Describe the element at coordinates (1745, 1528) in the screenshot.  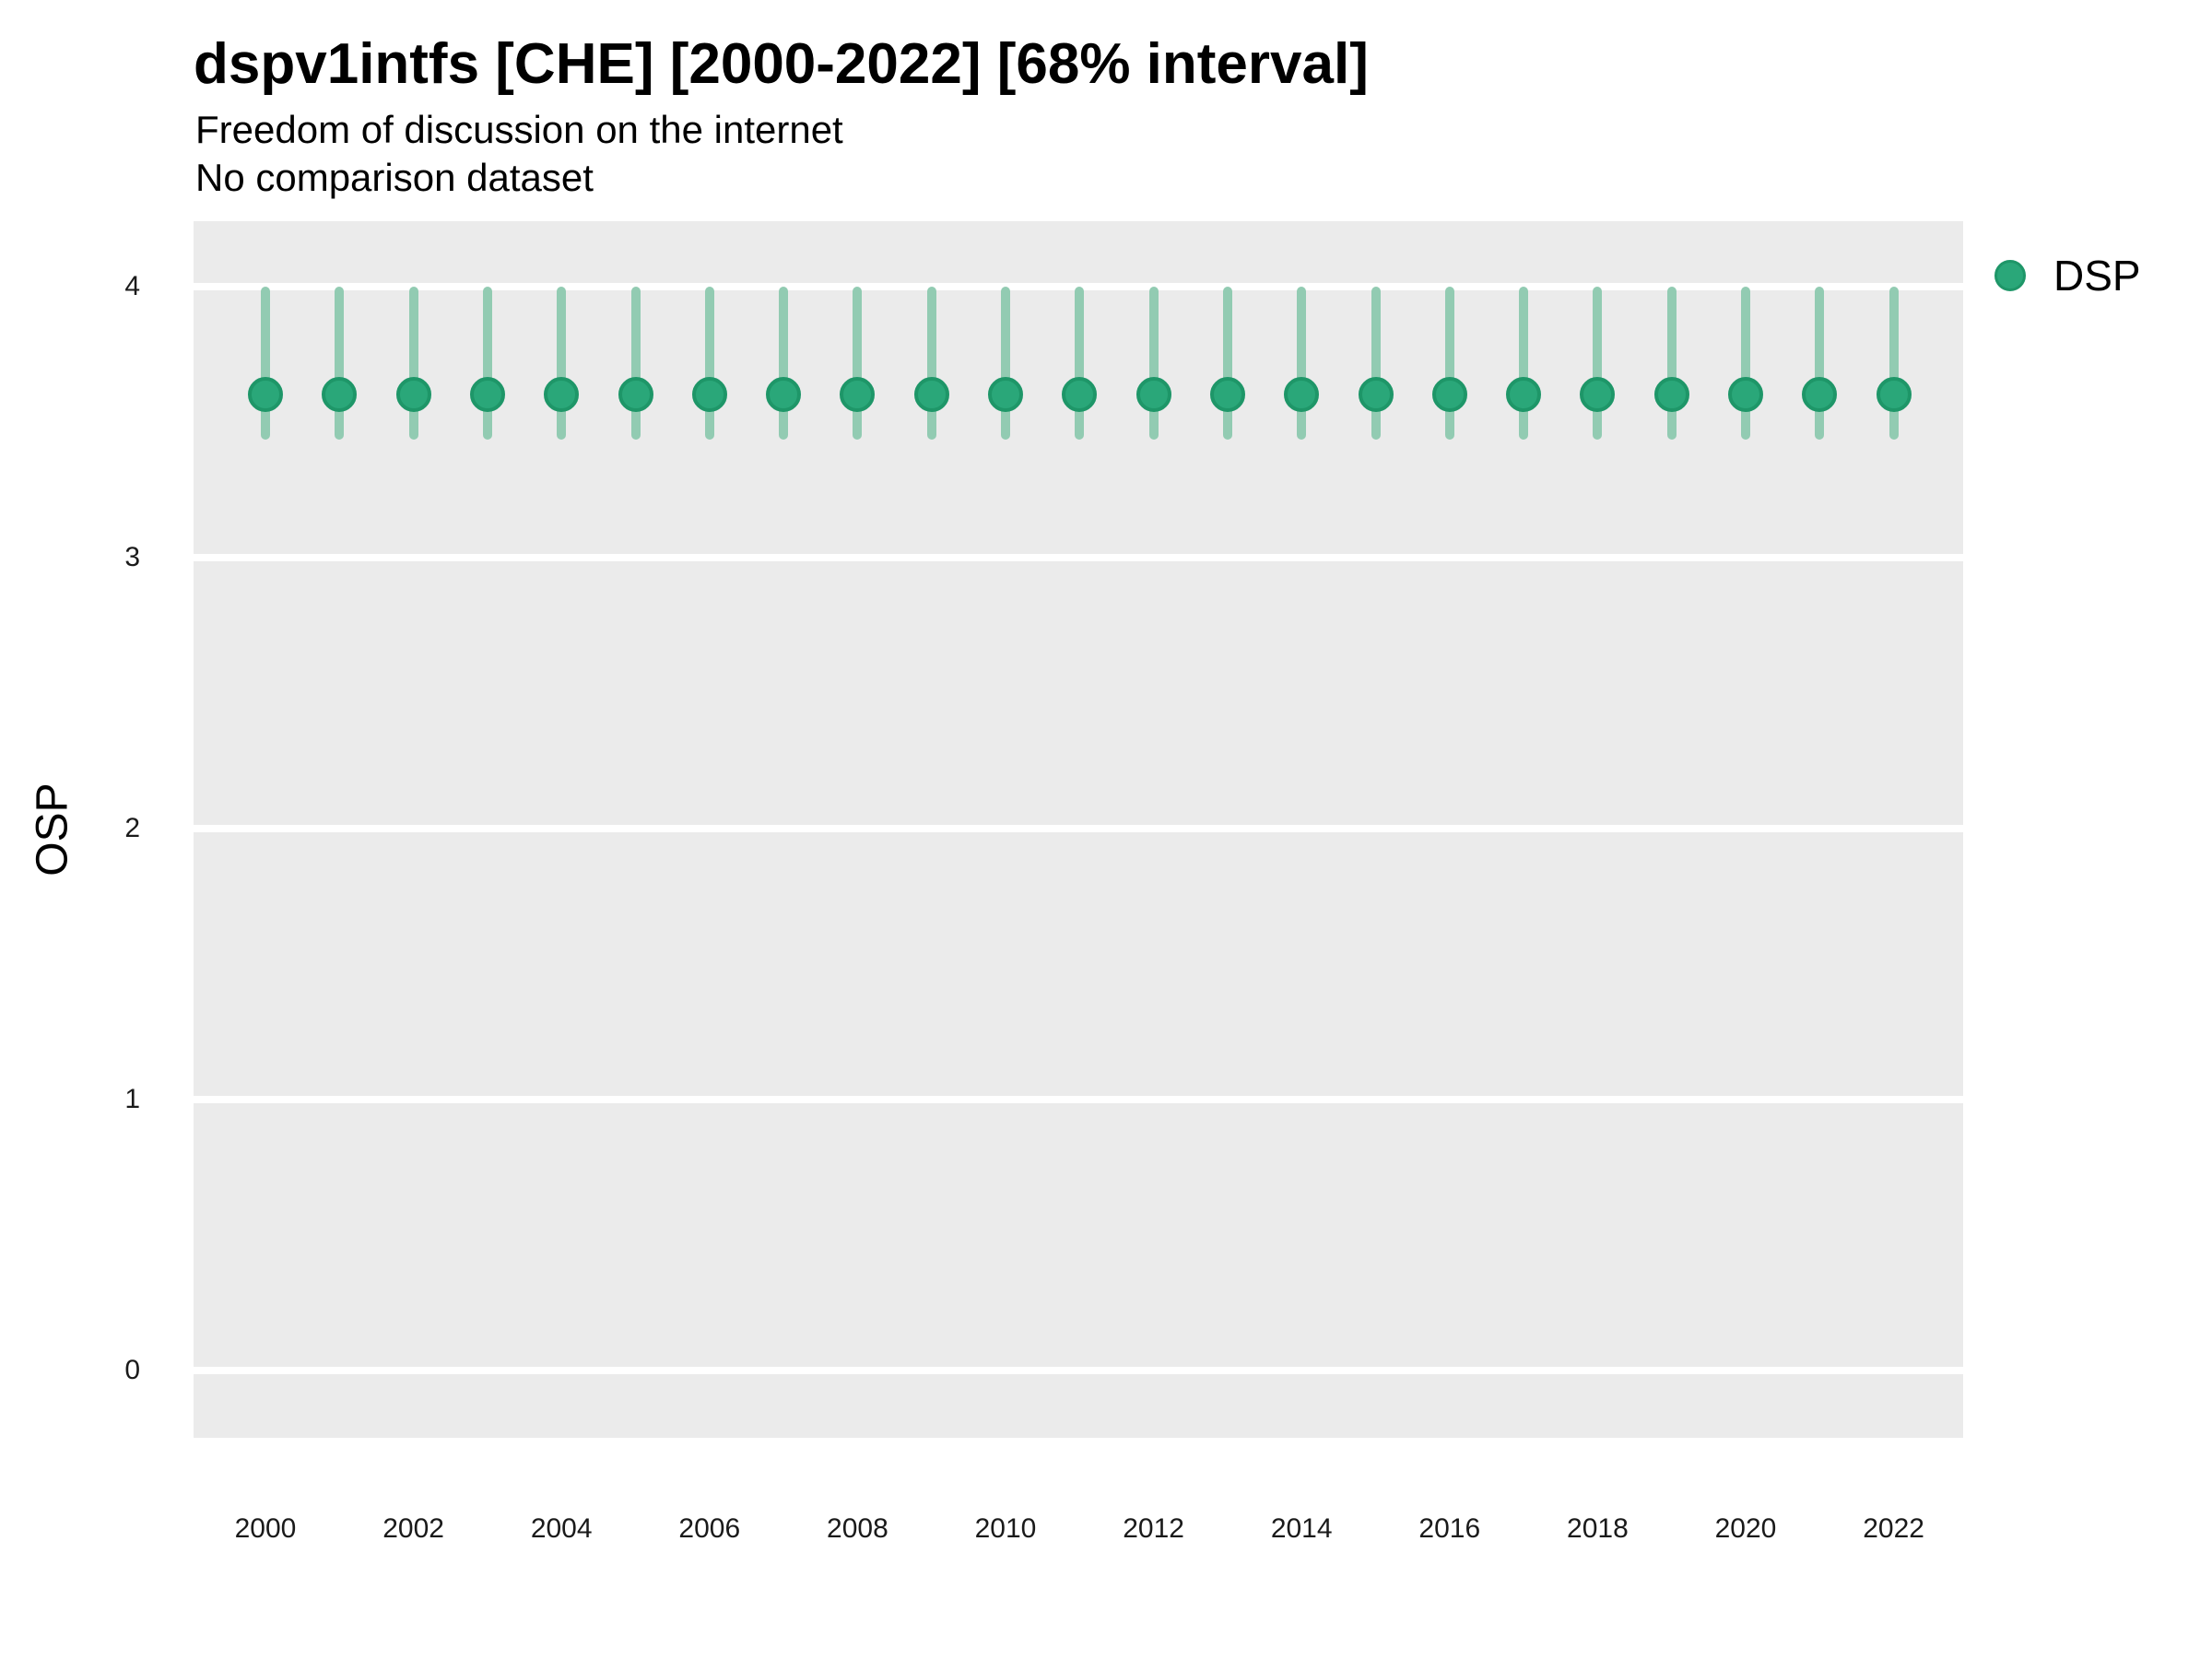
I see `x-tick-label-2020: 2020` at that location.